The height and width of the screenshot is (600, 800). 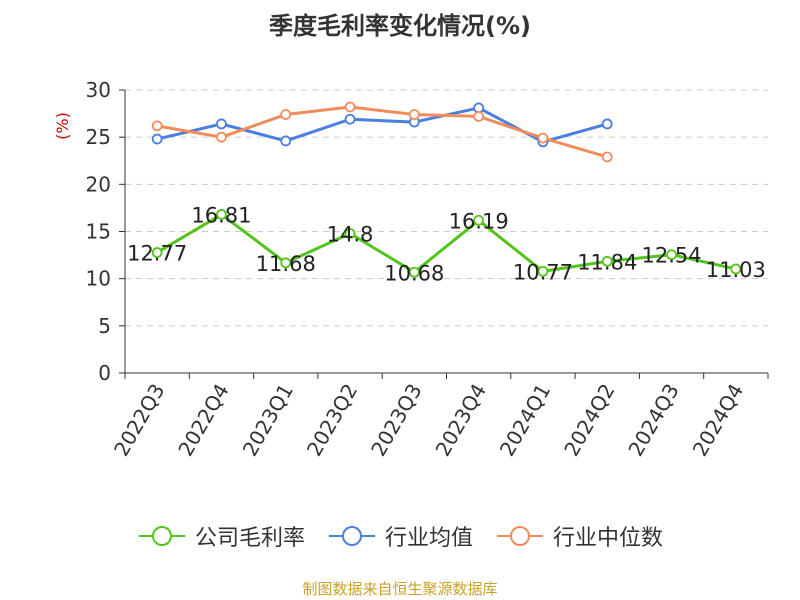 I want to click on x-tick-label: 2024Q2, so click(x=589, y=420).